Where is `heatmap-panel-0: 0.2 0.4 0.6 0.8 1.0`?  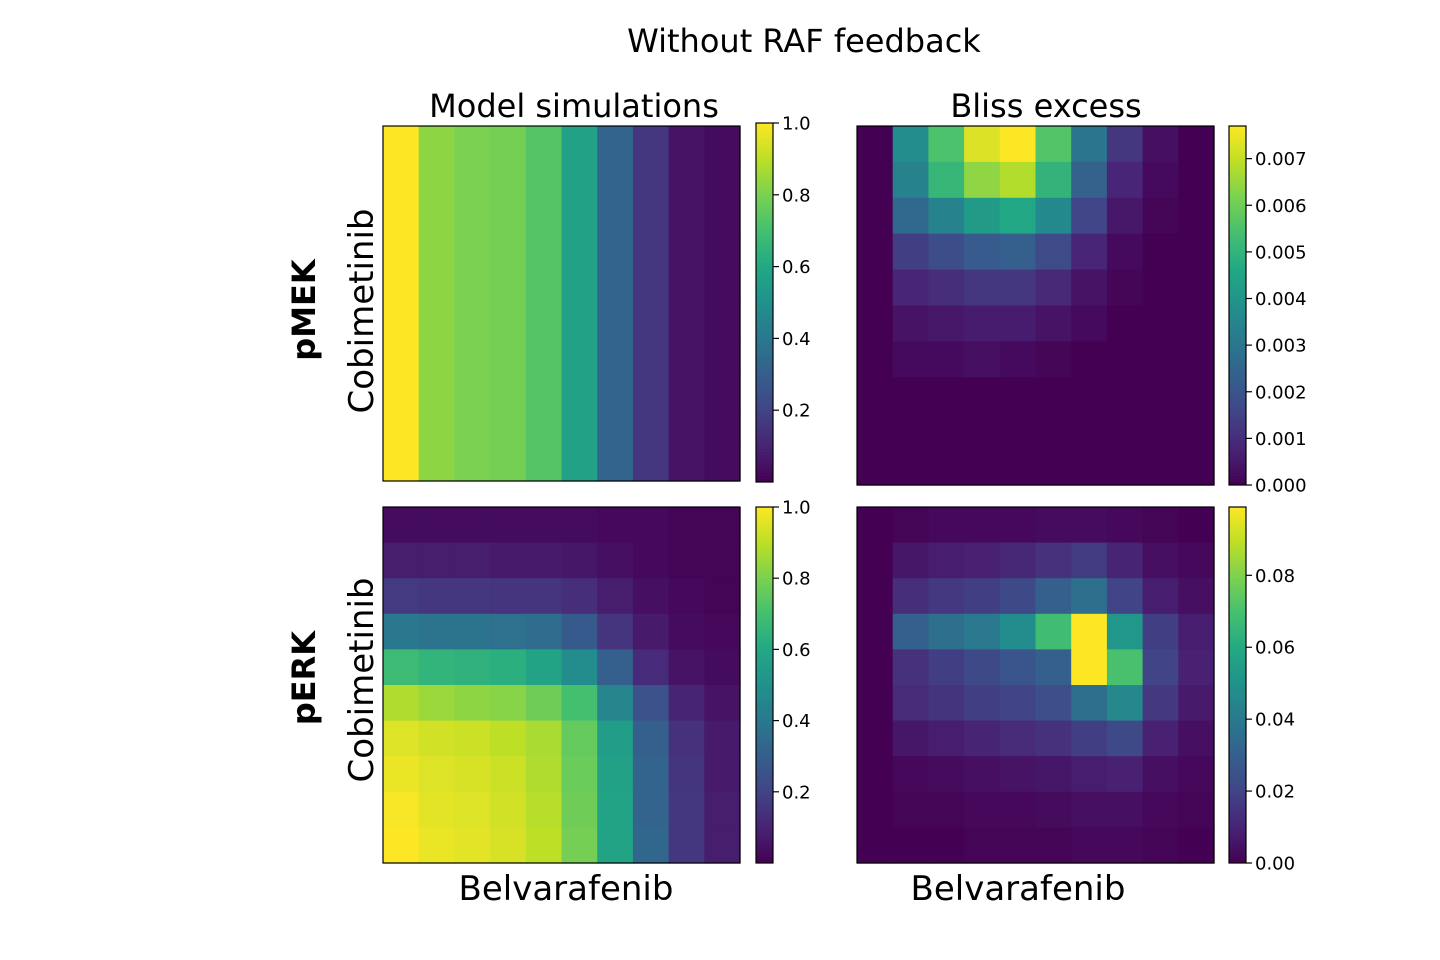 heatmap-panel-0: 0.2 0.4 0.6 0.8 1.0 is located at coordinates (596, 298).